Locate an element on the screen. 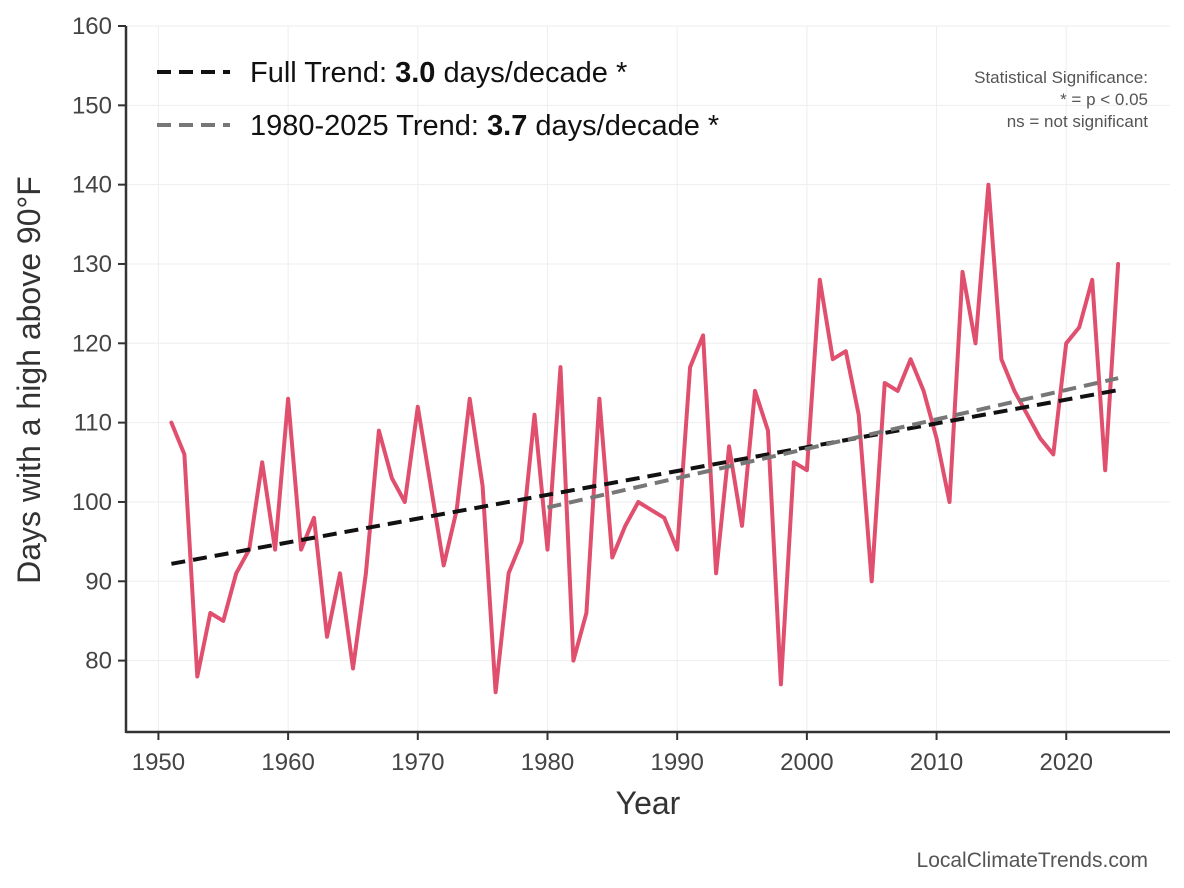  legend-label-prefix: 1980-2025 Trend: is located at coordinates (368, 126).